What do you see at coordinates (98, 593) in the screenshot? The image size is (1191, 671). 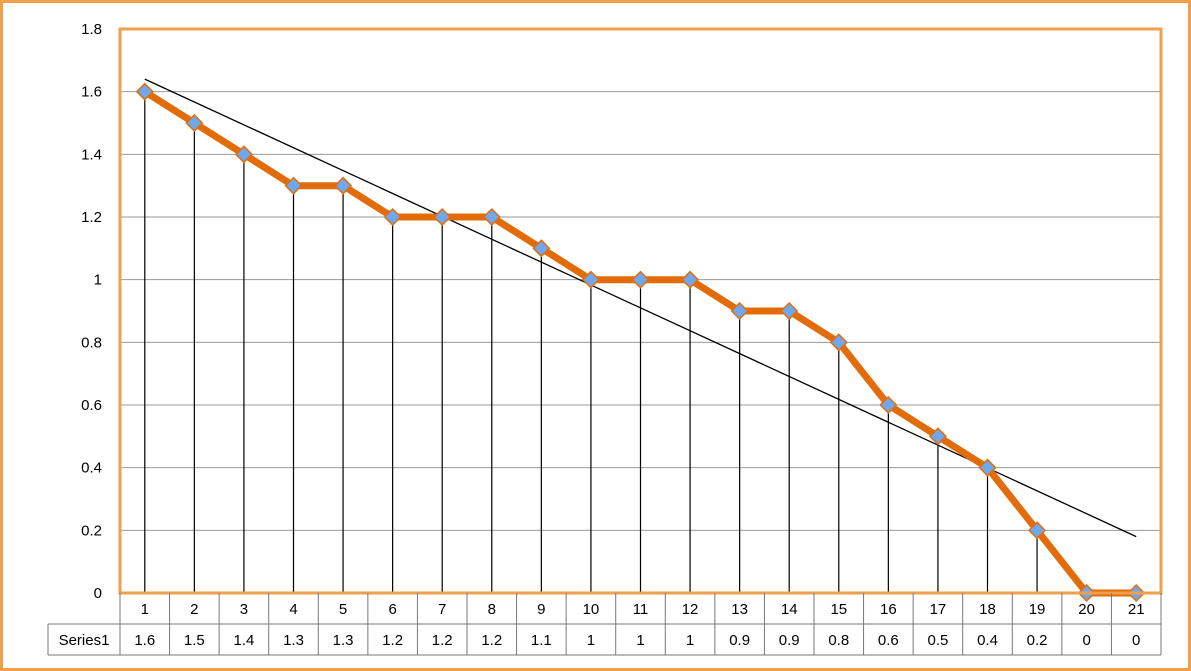 I see `y-tick-label: 0` at bounding box center [98, 593].